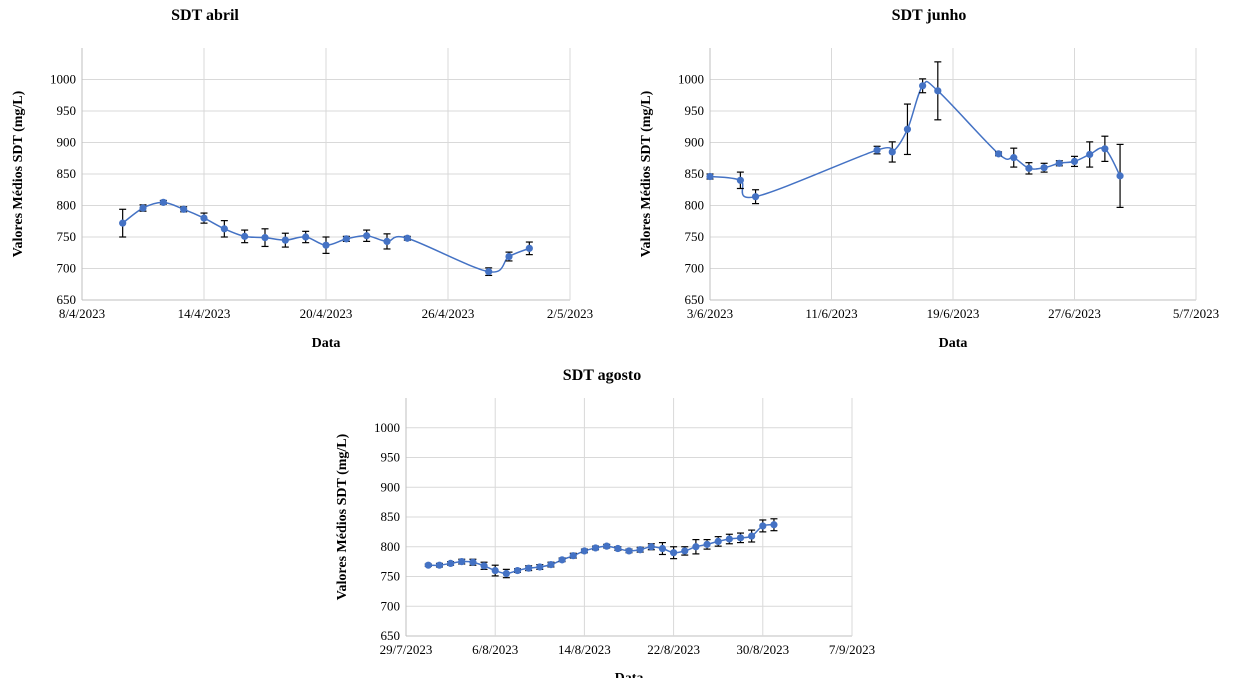 The image size is (1234, 678). I want to click on y-tick-label: 750, so click(695, 236).